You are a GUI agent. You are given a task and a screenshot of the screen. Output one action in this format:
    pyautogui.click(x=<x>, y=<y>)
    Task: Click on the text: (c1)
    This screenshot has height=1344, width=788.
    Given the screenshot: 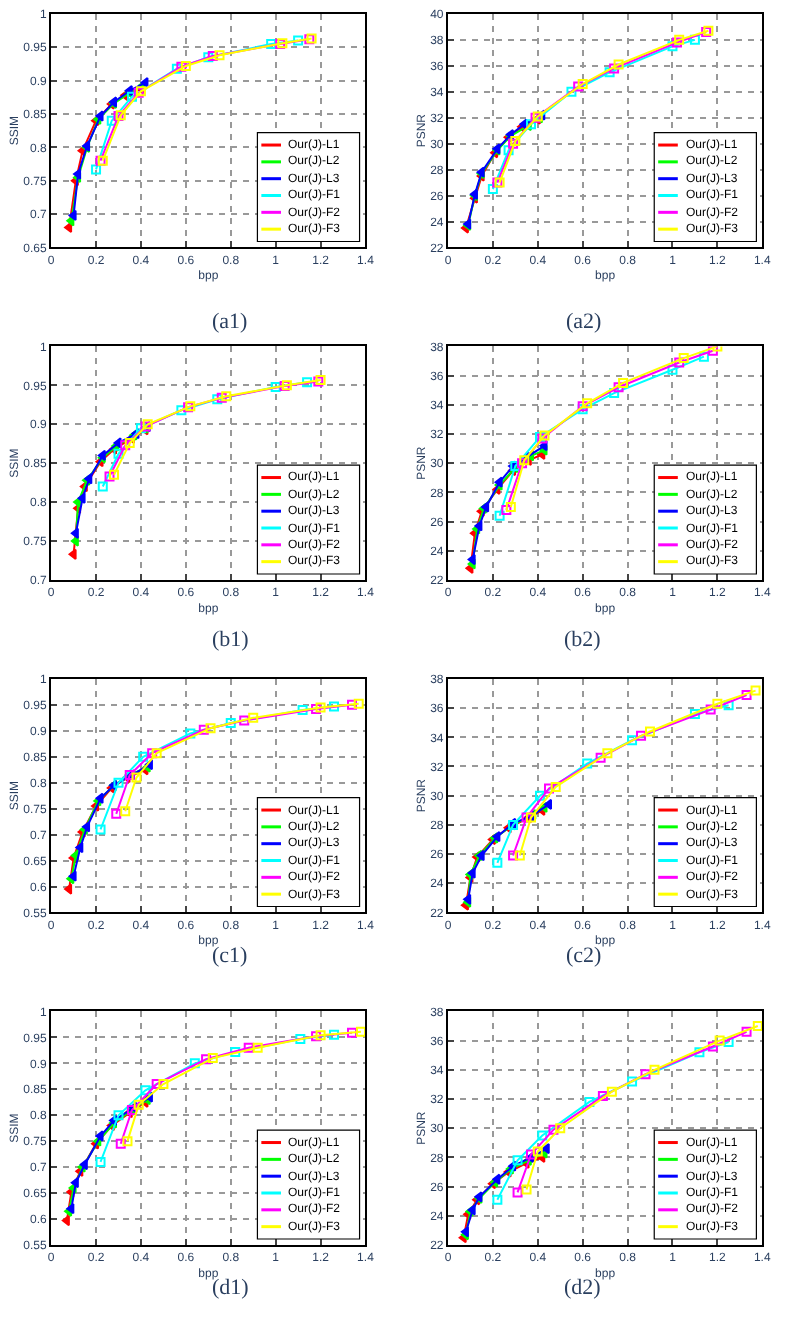 What is the action you would take?
    pyautogui.click(x=230, y=956)
    